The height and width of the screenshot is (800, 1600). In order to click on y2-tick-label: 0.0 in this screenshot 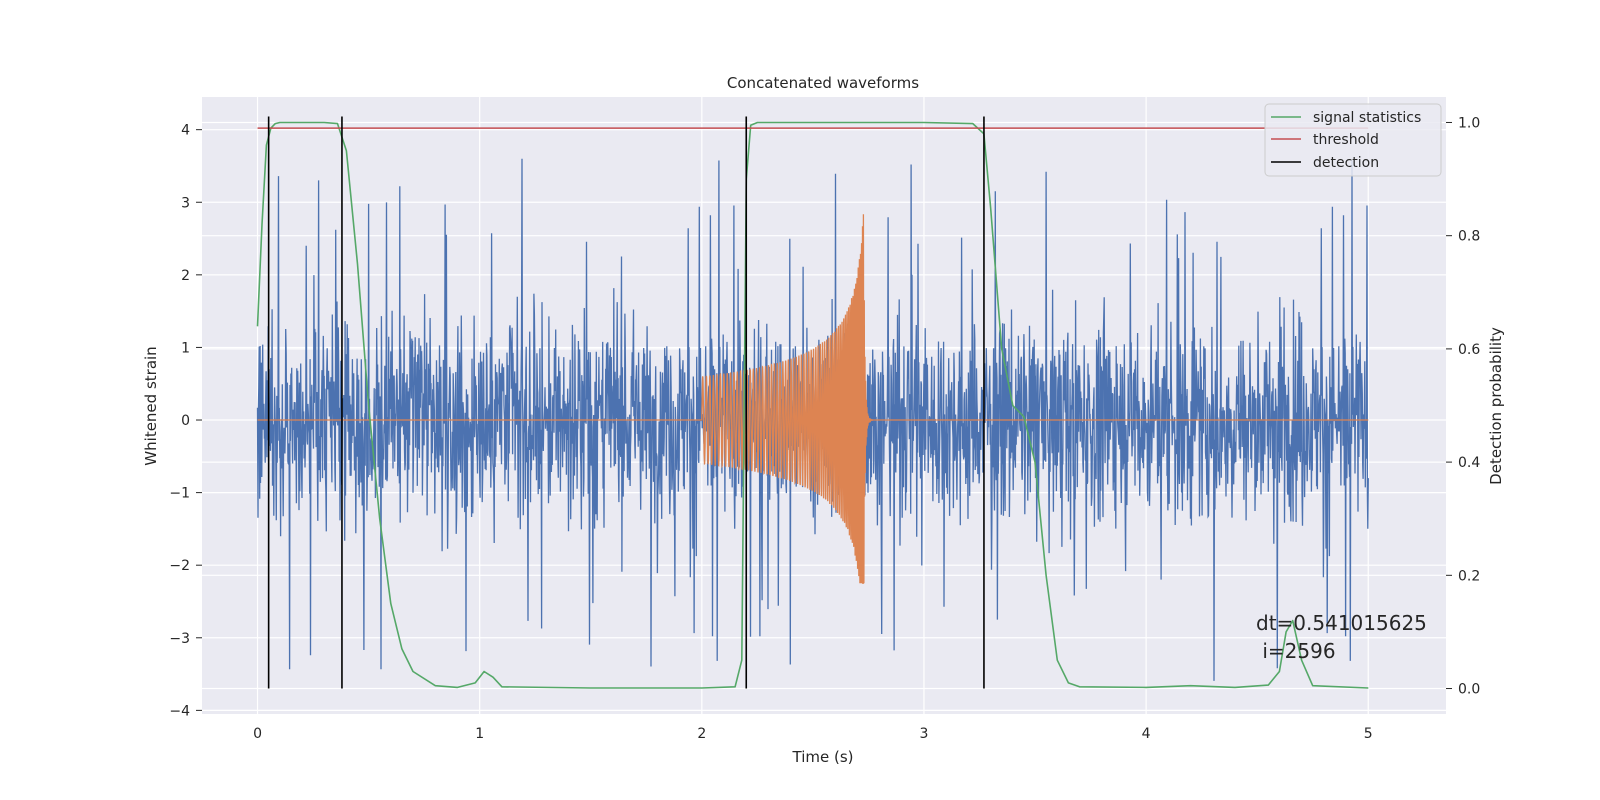, I will do `click(1469, 690)`.